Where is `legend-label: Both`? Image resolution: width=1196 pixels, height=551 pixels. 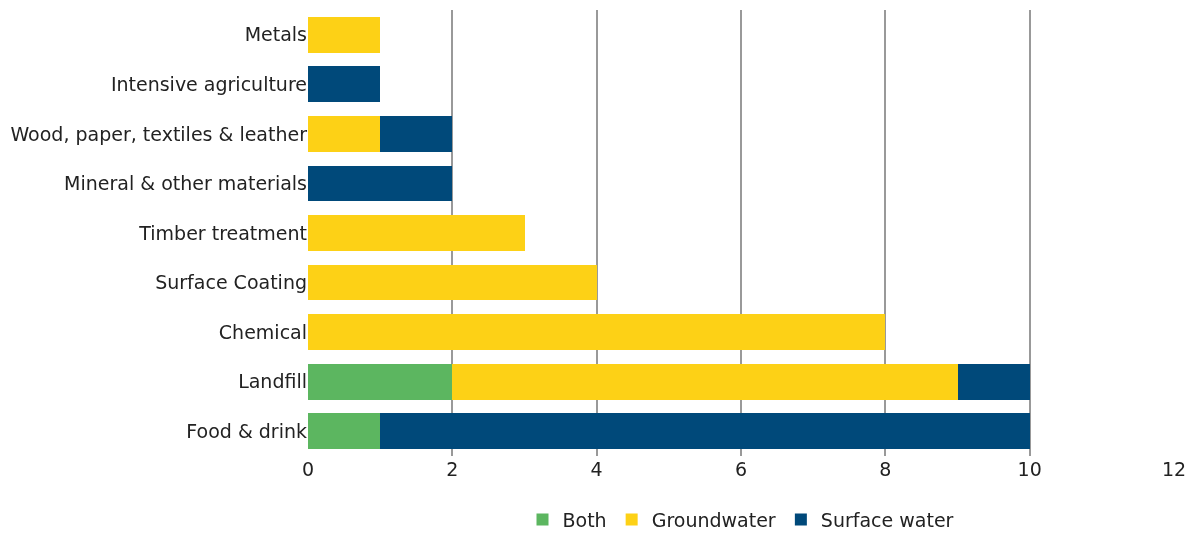
legend-label: Both is located at coordinates (584, 519).